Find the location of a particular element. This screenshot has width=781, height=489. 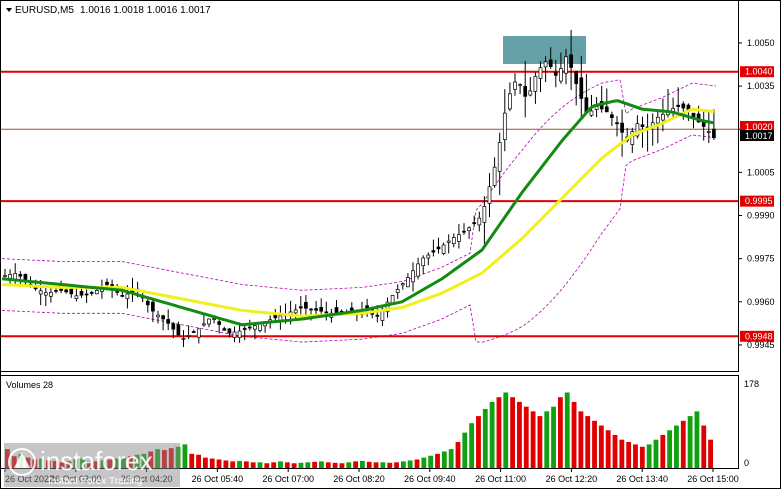

y-tick-label: 1.0005 is located at coordinates (761, 172).